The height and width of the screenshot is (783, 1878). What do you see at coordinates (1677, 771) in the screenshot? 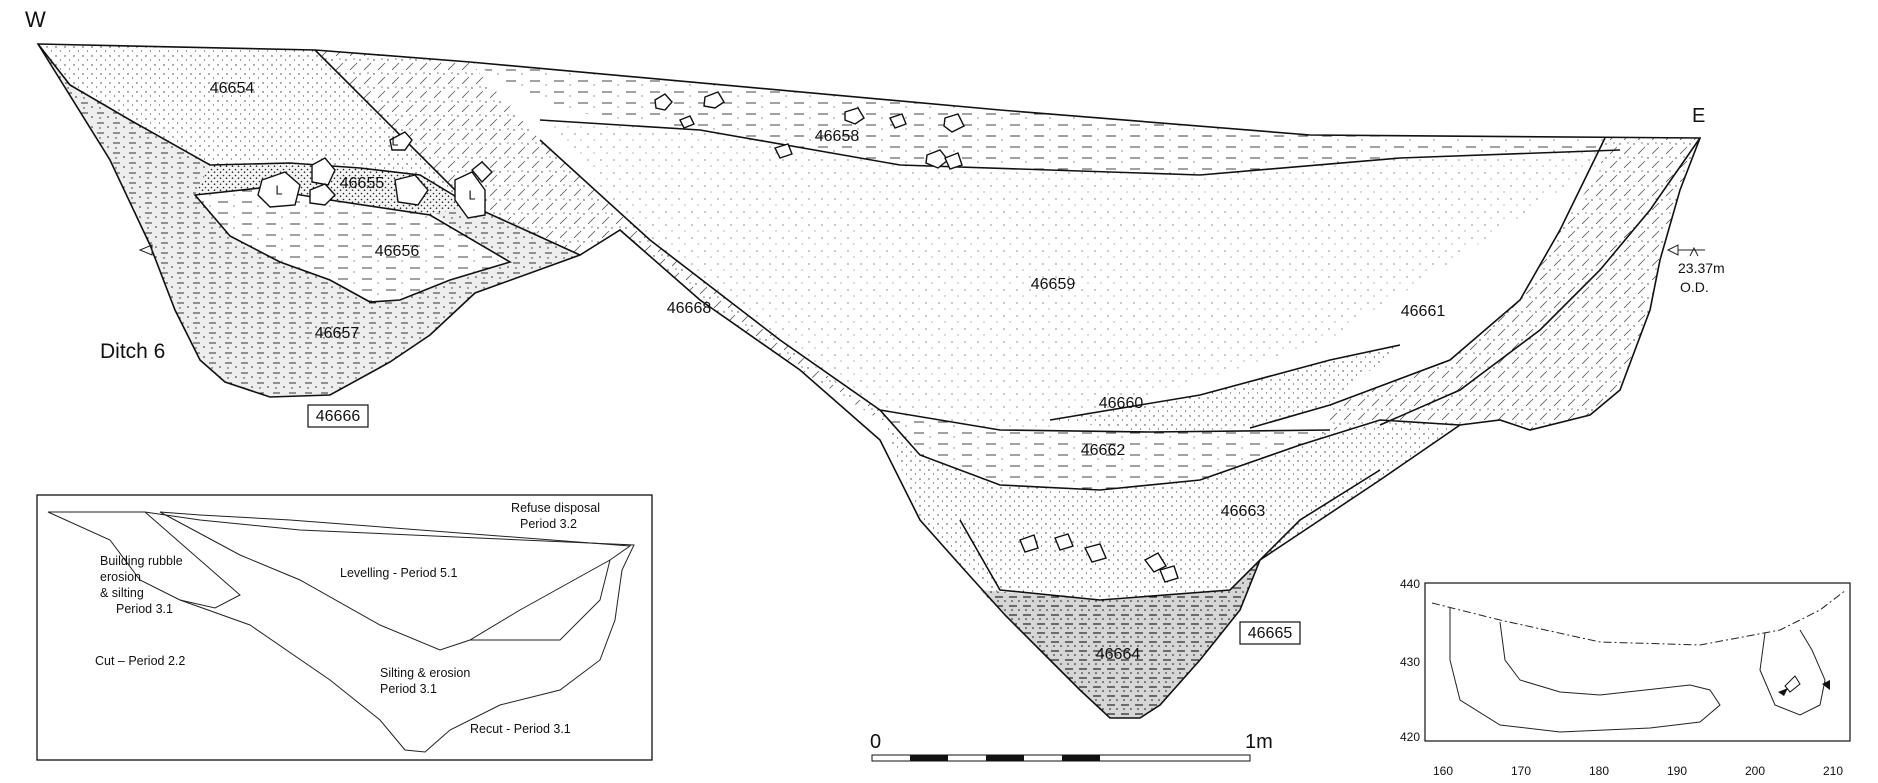
I see `x-tick: 190` at bounding box center [1677, 771].